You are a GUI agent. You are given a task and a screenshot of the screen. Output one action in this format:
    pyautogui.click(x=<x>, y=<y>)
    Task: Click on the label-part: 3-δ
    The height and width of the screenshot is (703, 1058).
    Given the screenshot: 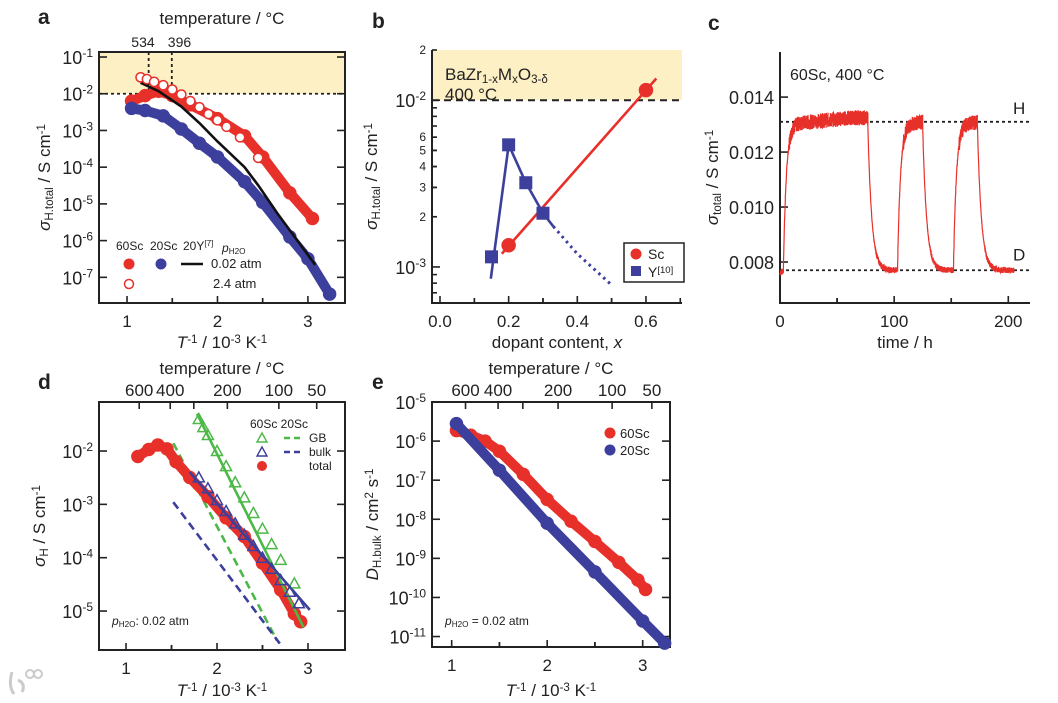 What is the action you would take?
    pyautogui.click(x=539, y=80)
    